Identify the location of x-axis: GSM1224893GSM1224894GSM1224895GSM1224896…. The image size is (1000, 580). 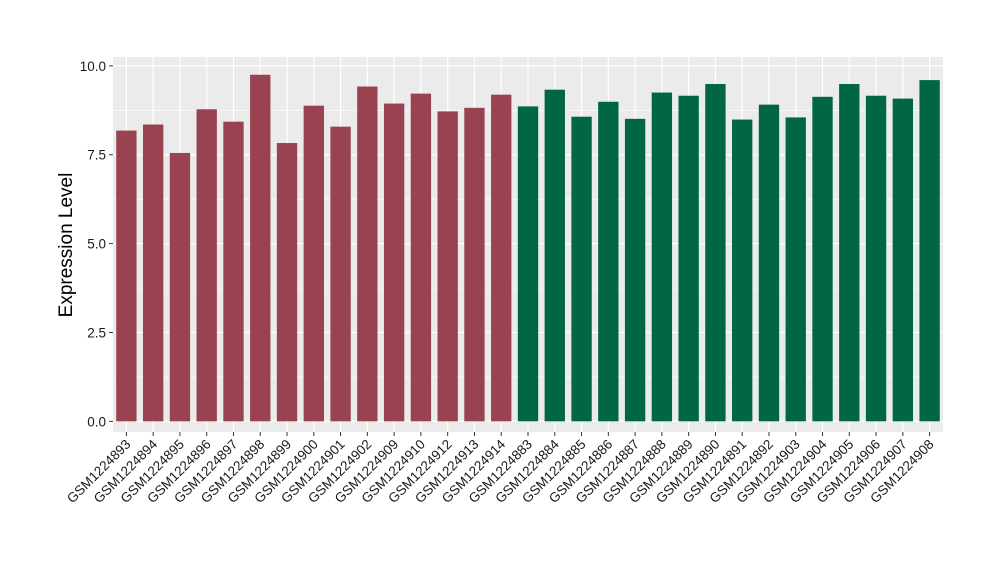
(500, 469).